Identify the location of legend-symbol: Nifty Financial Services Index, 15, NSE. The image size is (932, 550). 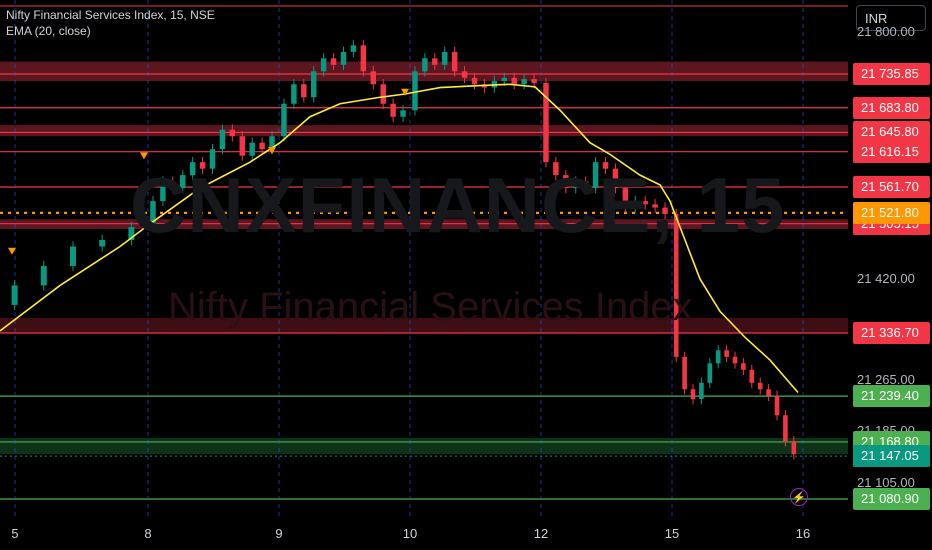
(110, 15).